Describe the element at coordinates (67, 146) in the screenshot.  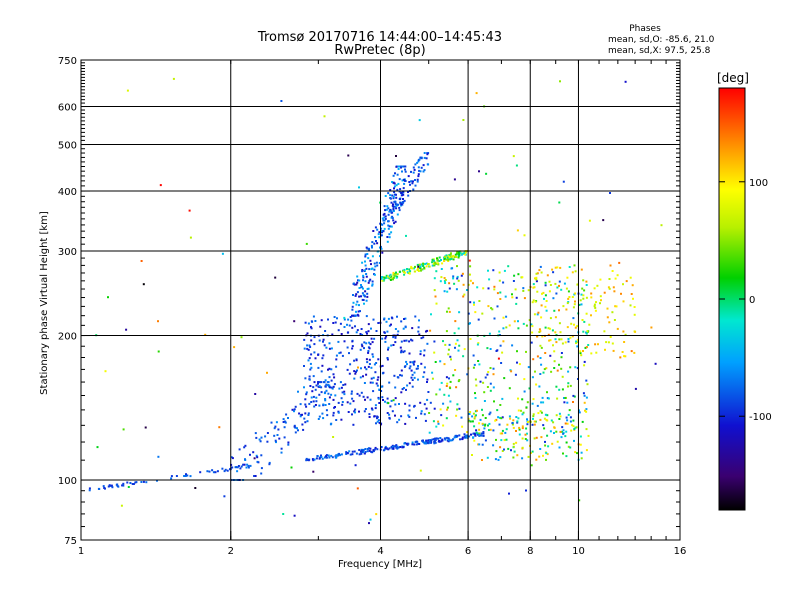
I see `y-tick-label: 500` at that location.